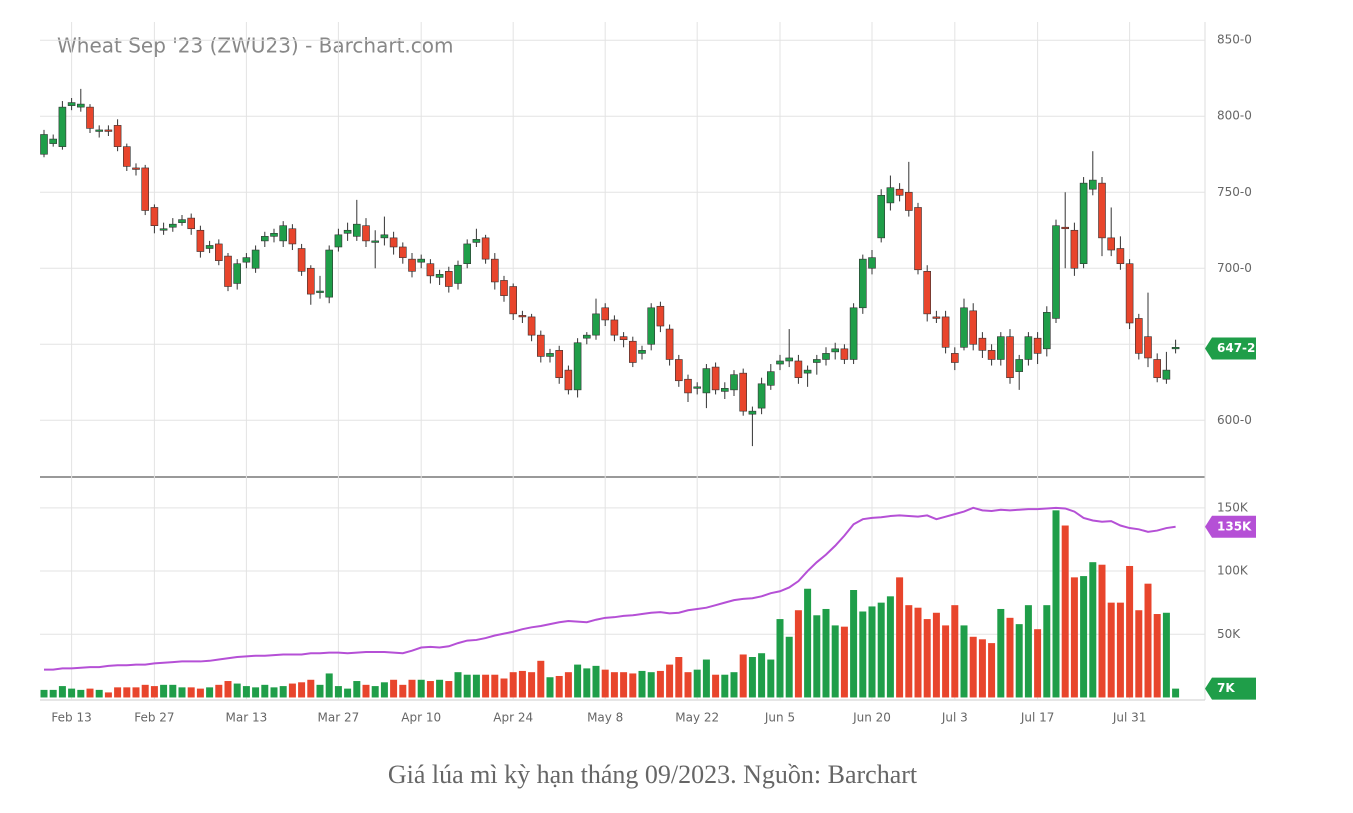 The image size is (1353, 813). I want to click on y2-tick-label: 150K, so click(1233, 507).